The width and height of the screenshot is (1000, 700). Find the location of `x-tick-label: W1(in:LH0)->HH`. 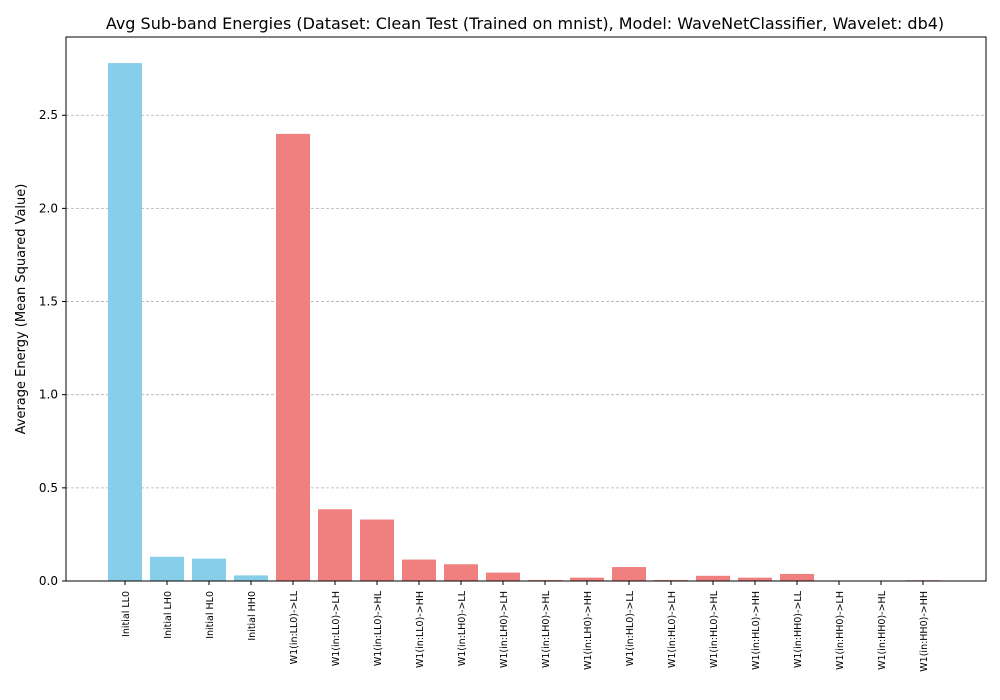

x-tick-label: W1(in:LH0)->HH is located at coordinates (588, 630).